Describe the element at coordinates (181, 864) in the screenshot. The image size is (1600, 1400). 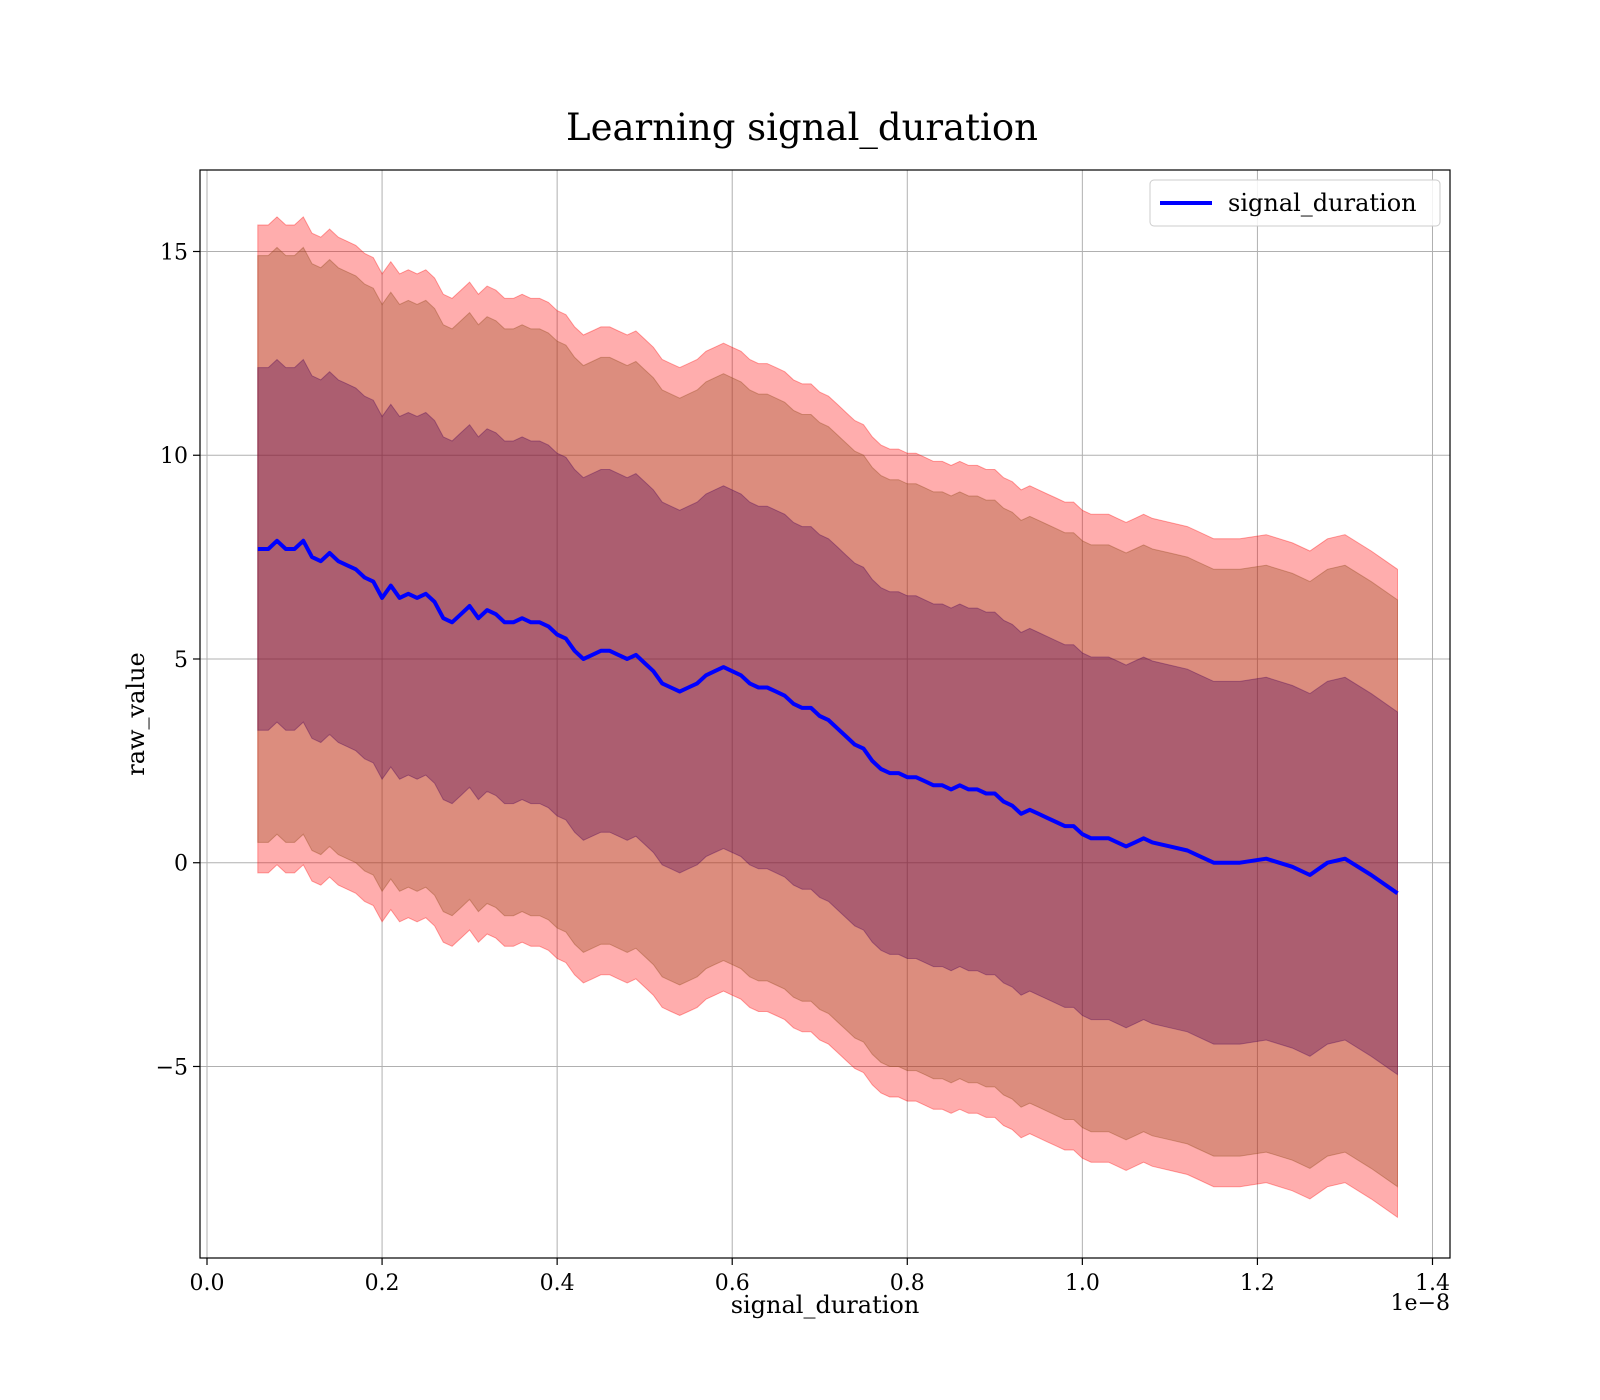
I see `y-tick-label-1: 0` at that location.